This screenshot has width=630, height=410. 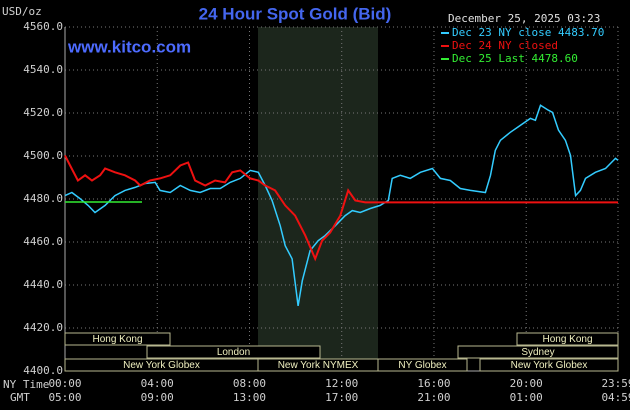 I want to click on y-tick-label: 4500.0, so click(x=43, y=155).